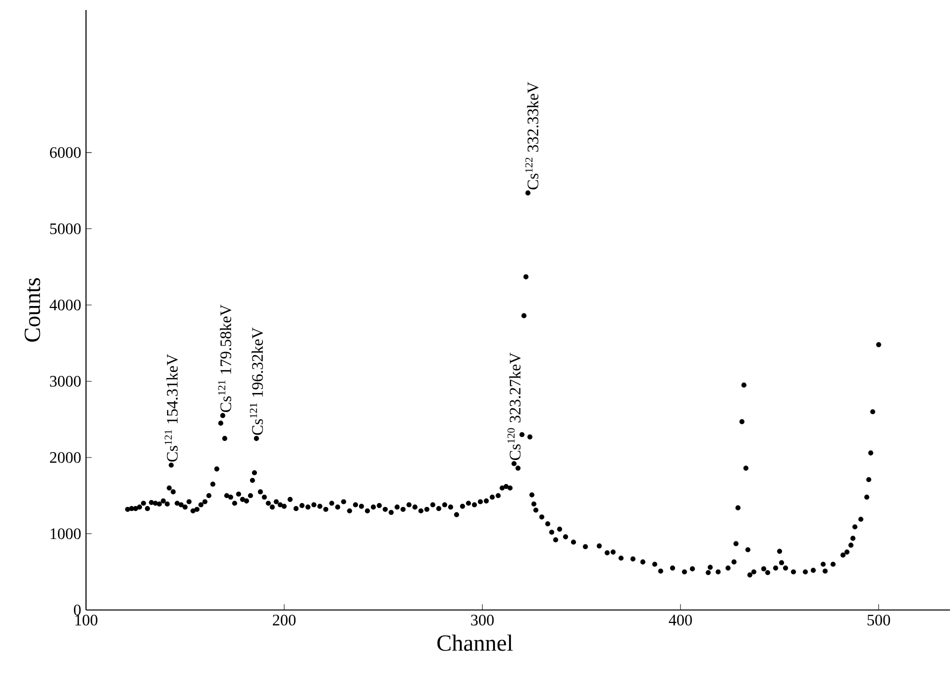 The width and height of the screenshot is (952, 680). What do you see at coordinates (284, 620) in the screenshot?
I see `x-tick-label: 200` at bounding box center [284, 620].